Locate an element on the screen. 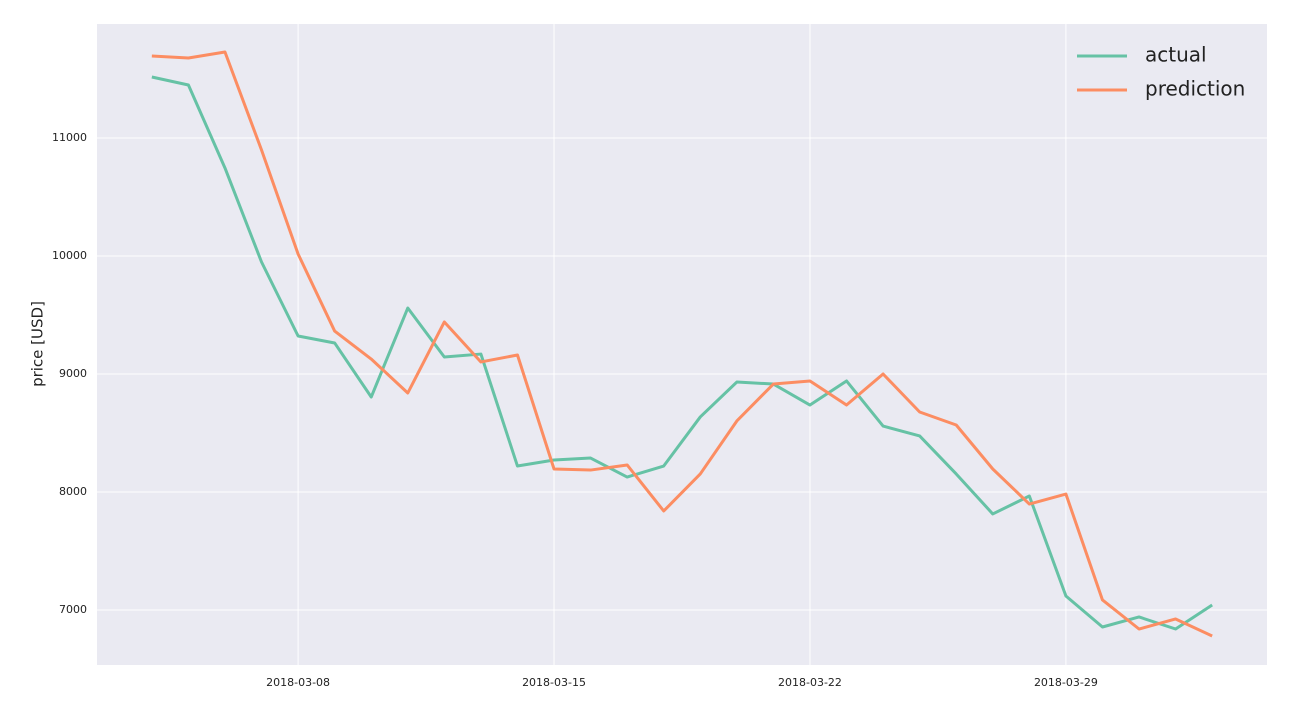 The height and width of the screenshot is (710, 1304). legend-label: actual is located at coordinates (1176, 55).